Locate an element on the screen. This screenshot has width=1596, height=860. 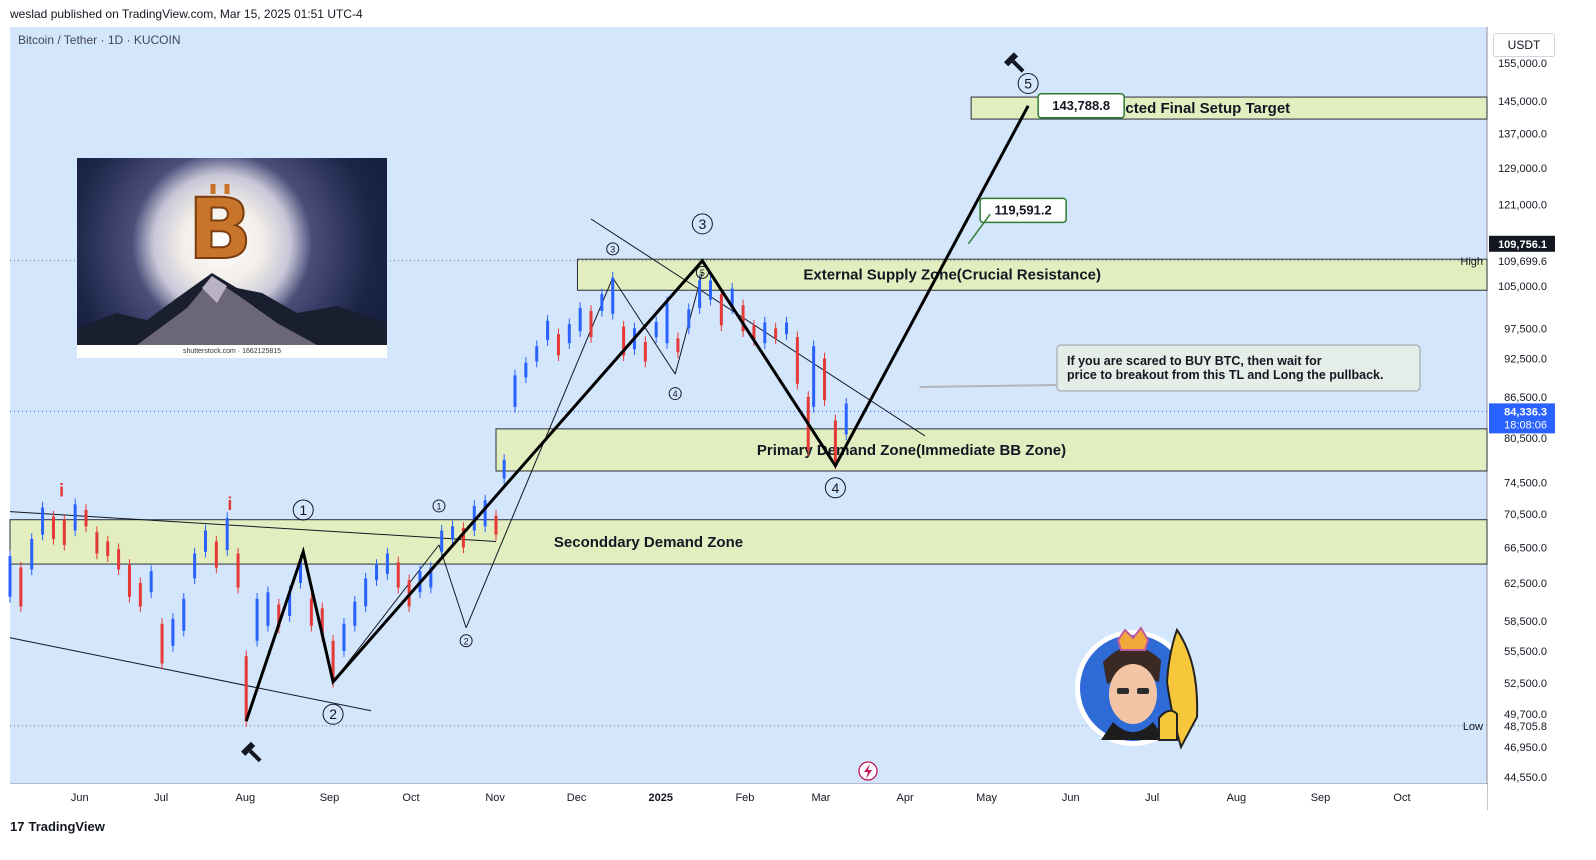
annotation-pointer is located at coordinates (988, 386).